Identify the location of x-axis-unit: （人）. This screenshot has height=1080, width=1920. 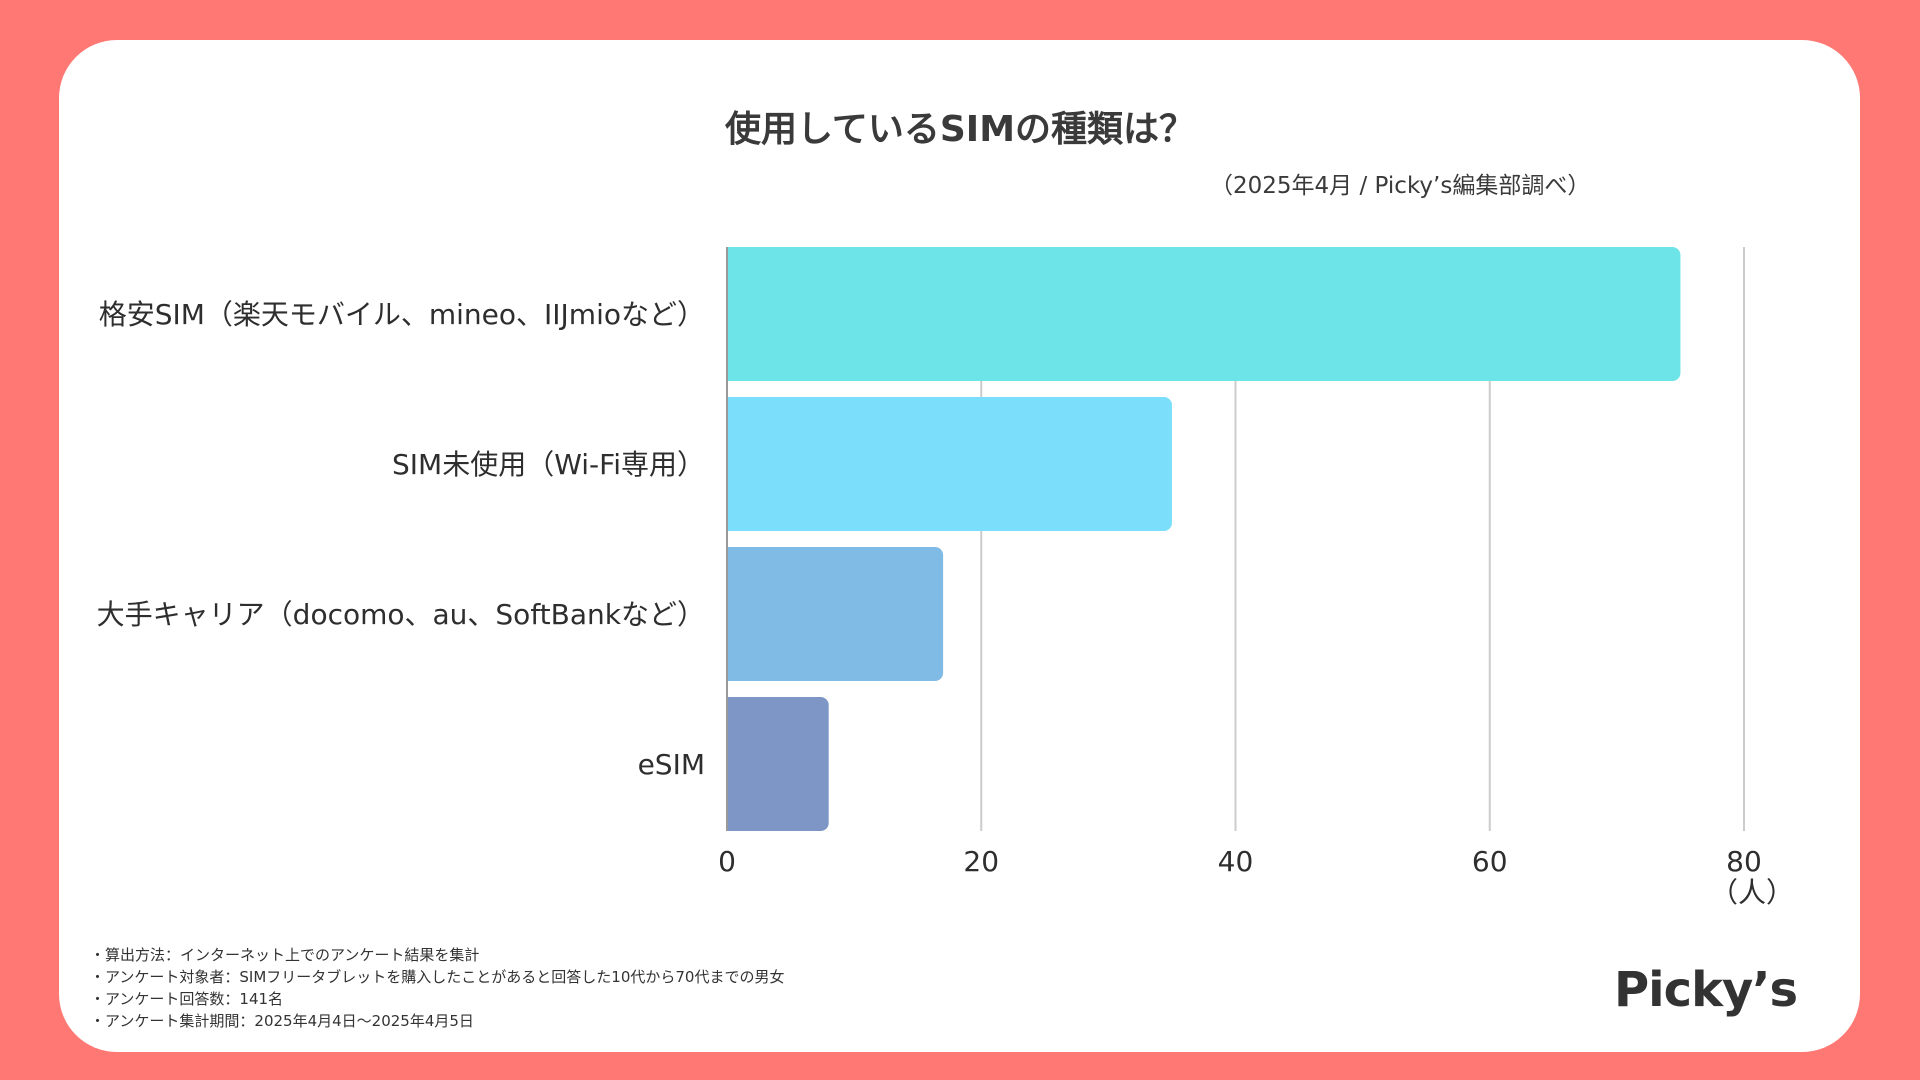
(1752, 892).